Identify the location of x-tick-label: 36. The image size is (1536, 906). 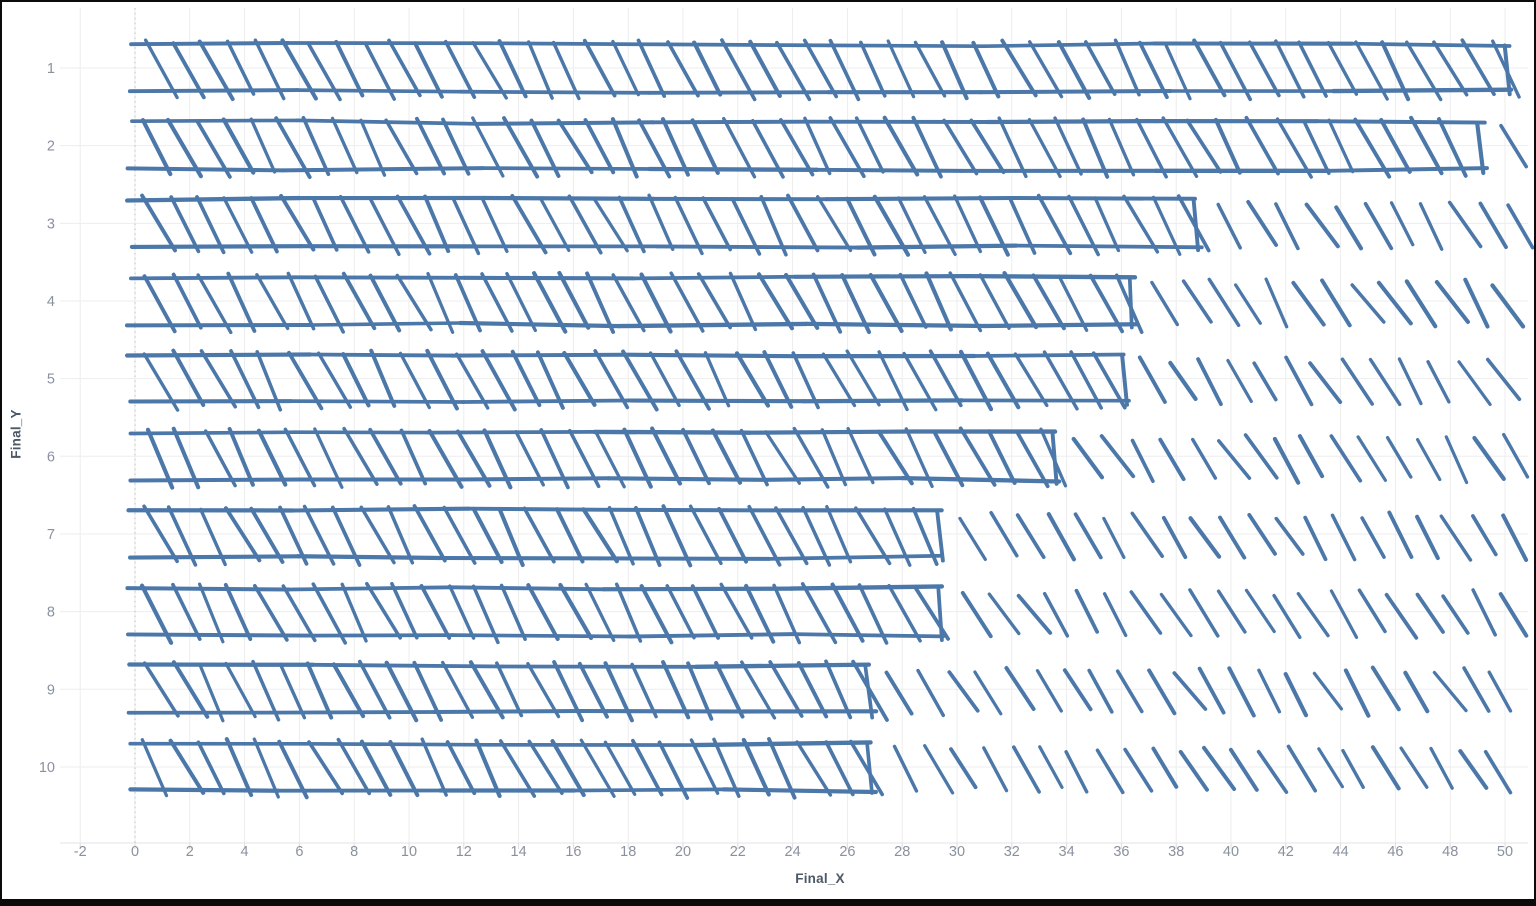
(1121, 852).